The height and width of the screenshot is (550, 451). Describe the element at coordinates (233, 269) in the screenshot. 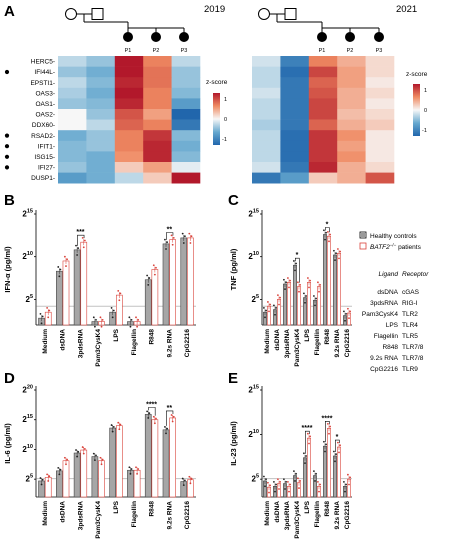

I see `y-axis-label: TNF (pg/ml)` at that location.